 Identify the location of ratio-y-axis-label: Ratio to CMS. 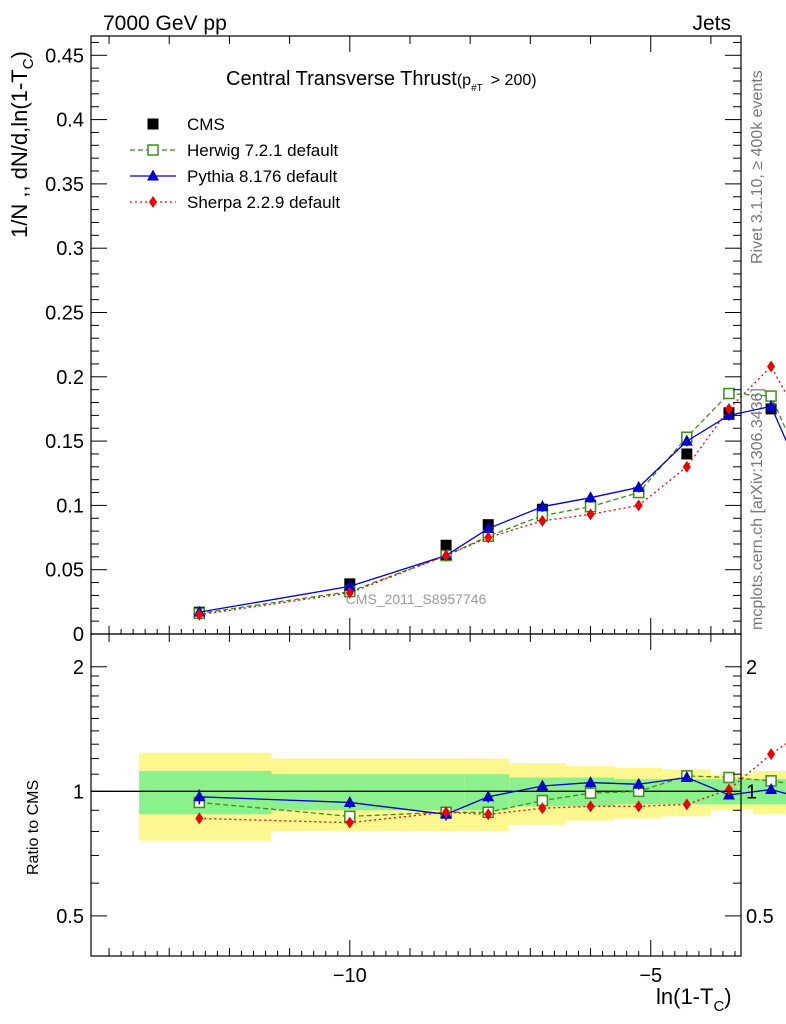
(33, 827).